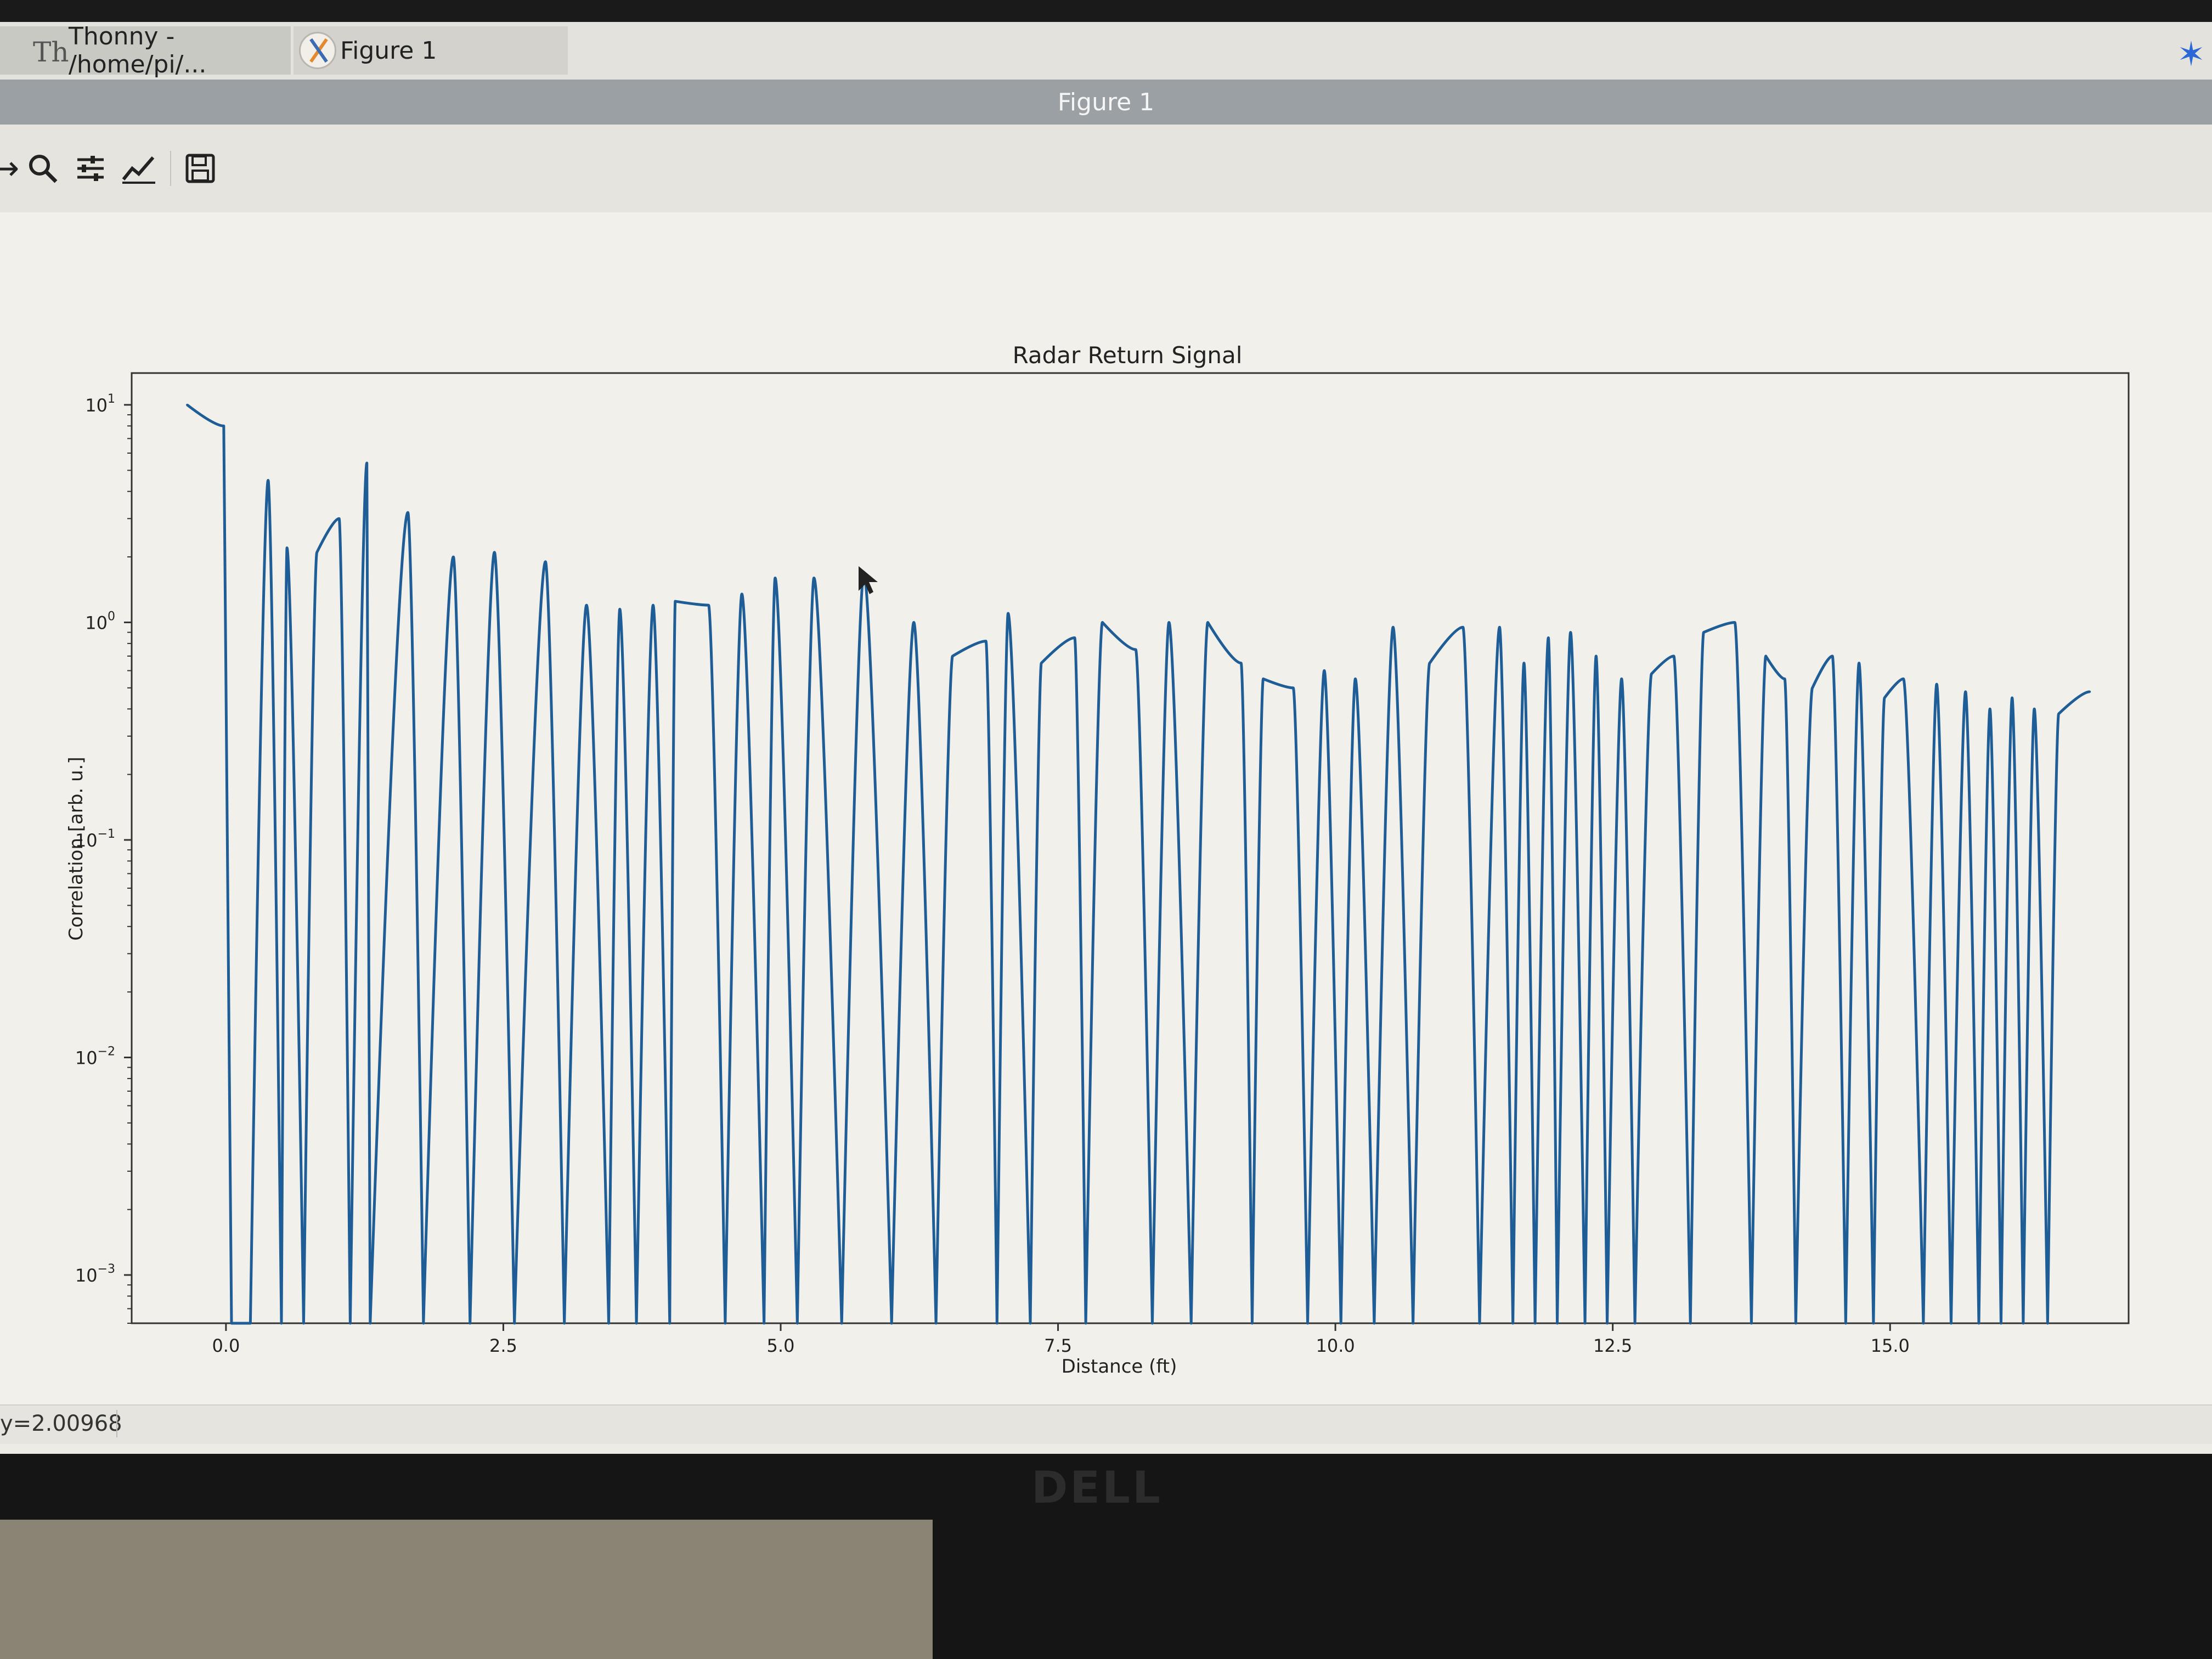 Image resolution: width=2212 pixels, height=1659 pixels. Describe the element at coordinates (43, 168) in the screenshot. I see `zoom-icon` at that location.